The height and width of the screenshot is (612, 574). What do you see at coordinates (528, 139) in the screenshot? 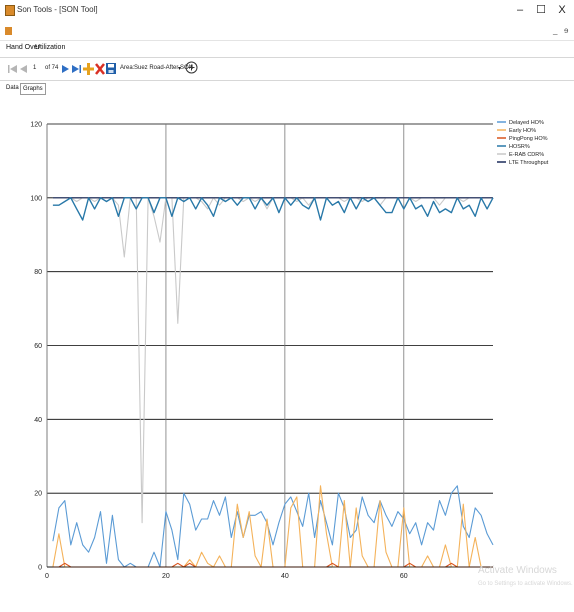
I see `legend-label: PingPong HO%` at bounding box center [528, 139].